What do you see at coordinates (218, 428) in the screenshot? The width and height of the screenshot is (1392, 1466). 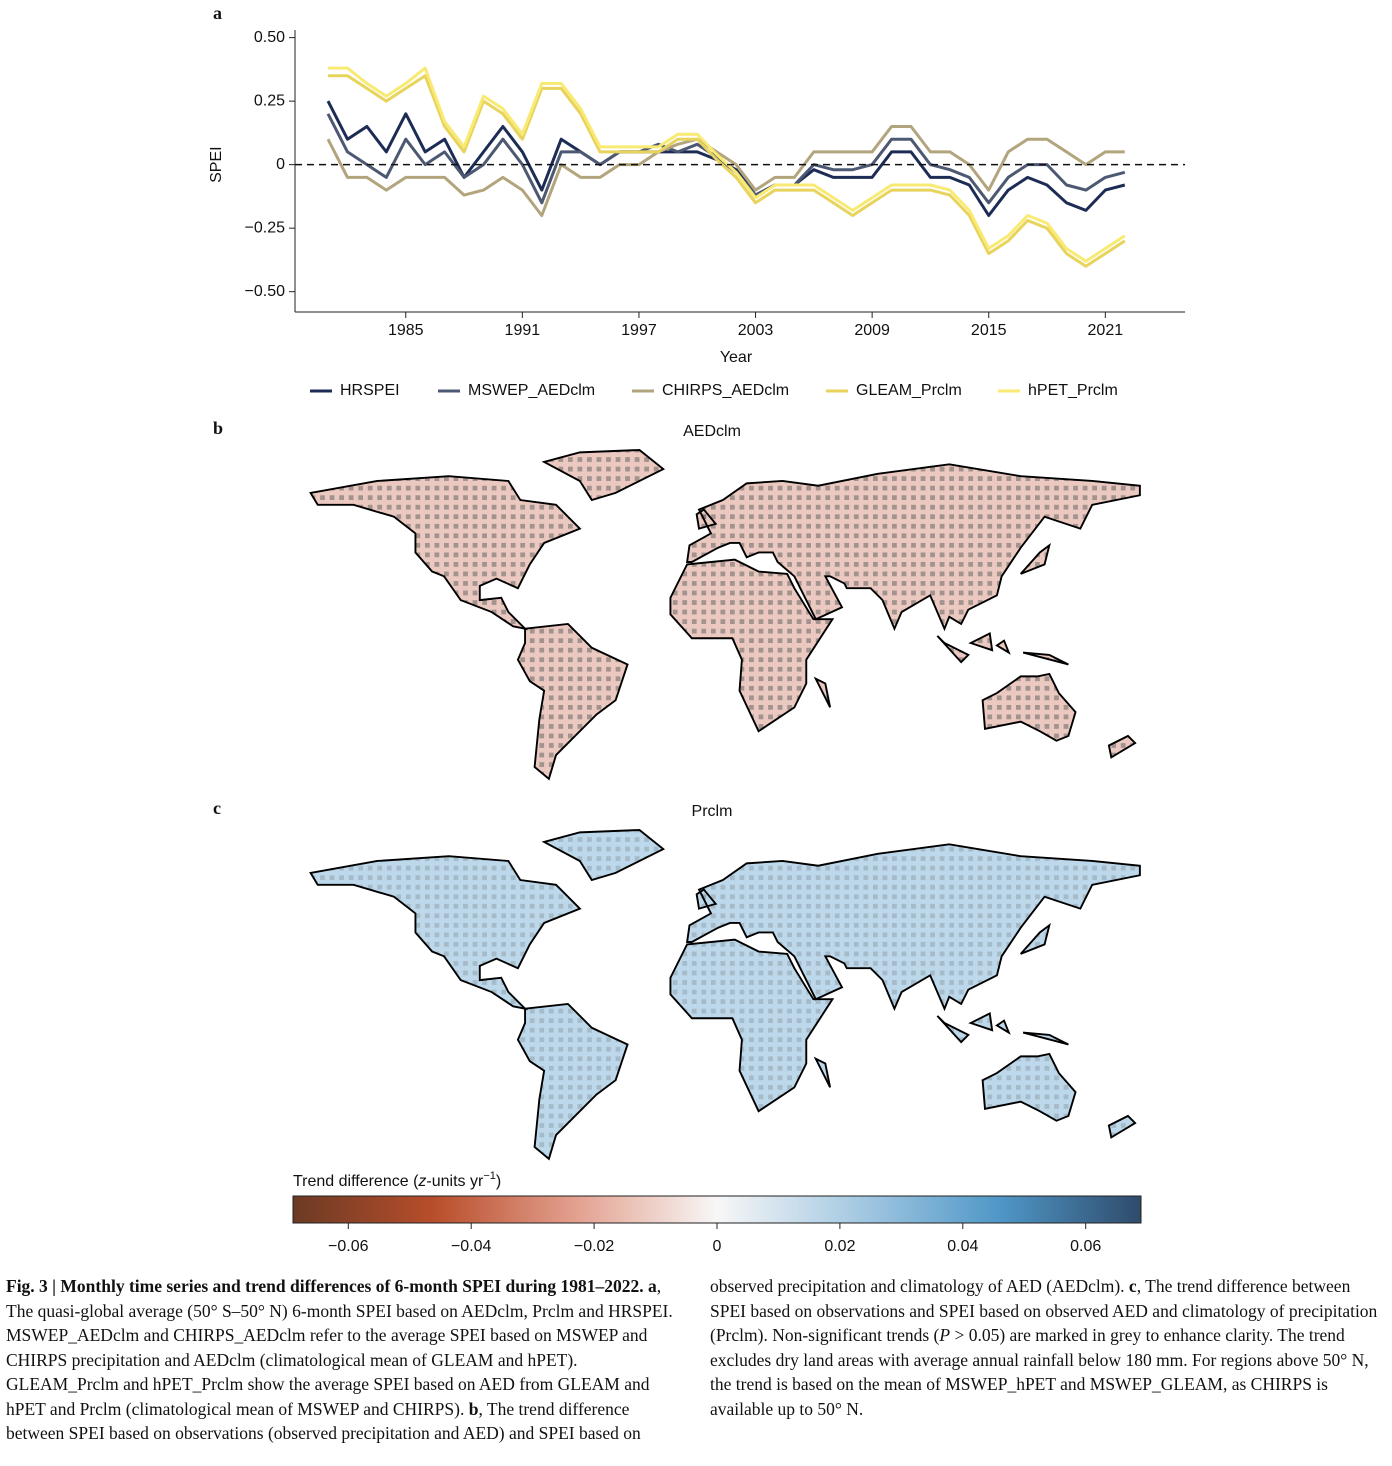 I see `panel-label: b` at bounding box center [218, 428].